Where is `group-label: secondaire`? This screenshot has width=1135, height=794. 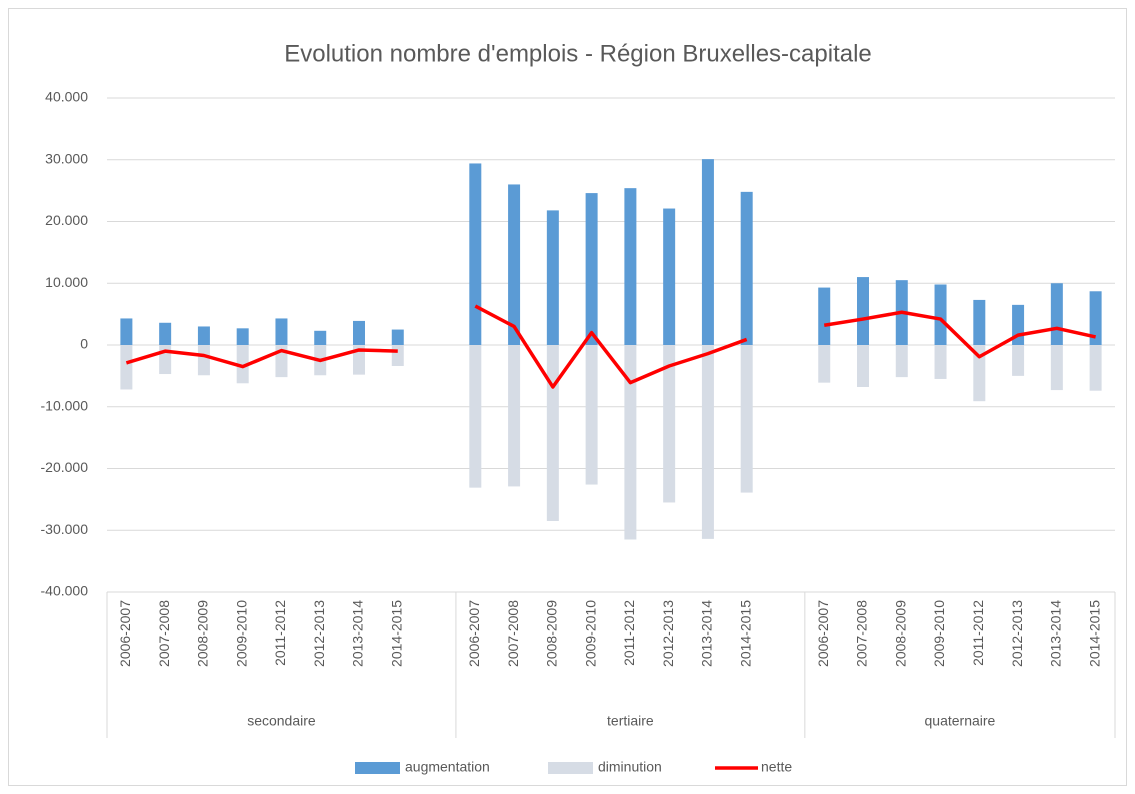 group-label: secondaire is located at coordinates (281, 721).